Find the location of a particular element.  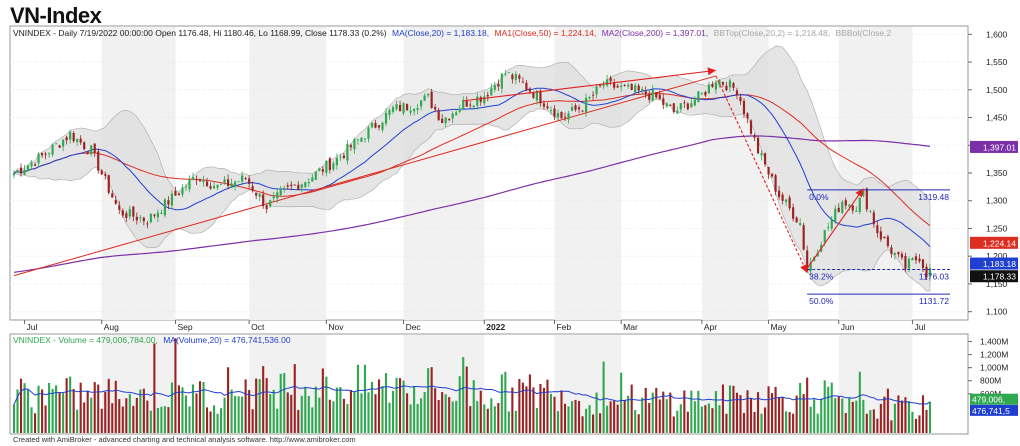

volume-ma-value-tag: 476,741,5 is located at coordinates (991, 411).